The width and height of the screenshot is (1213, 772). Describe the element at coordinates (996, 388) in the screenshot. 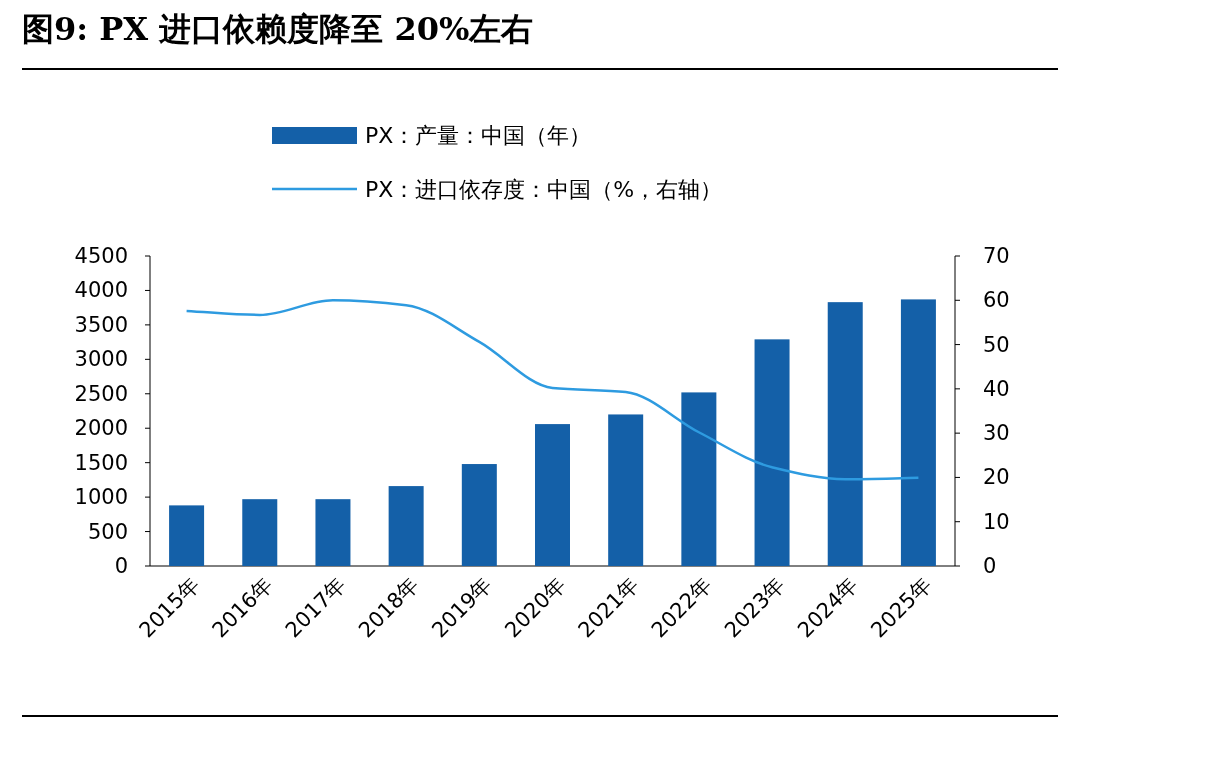

I see `y2-tick-label: 40` at that location.